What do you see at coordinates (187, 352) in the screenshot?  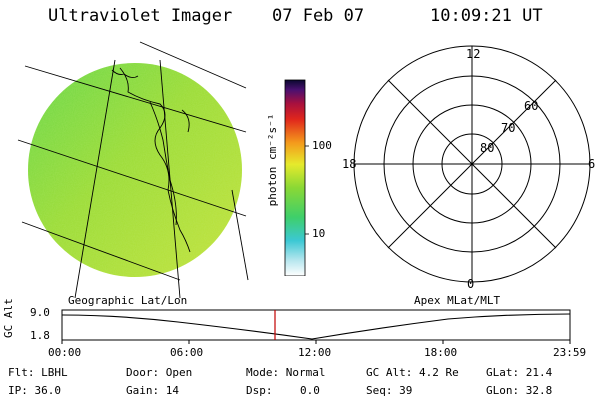 I see `time-tick-0600: 06:00` at bounding box center [187, 352].